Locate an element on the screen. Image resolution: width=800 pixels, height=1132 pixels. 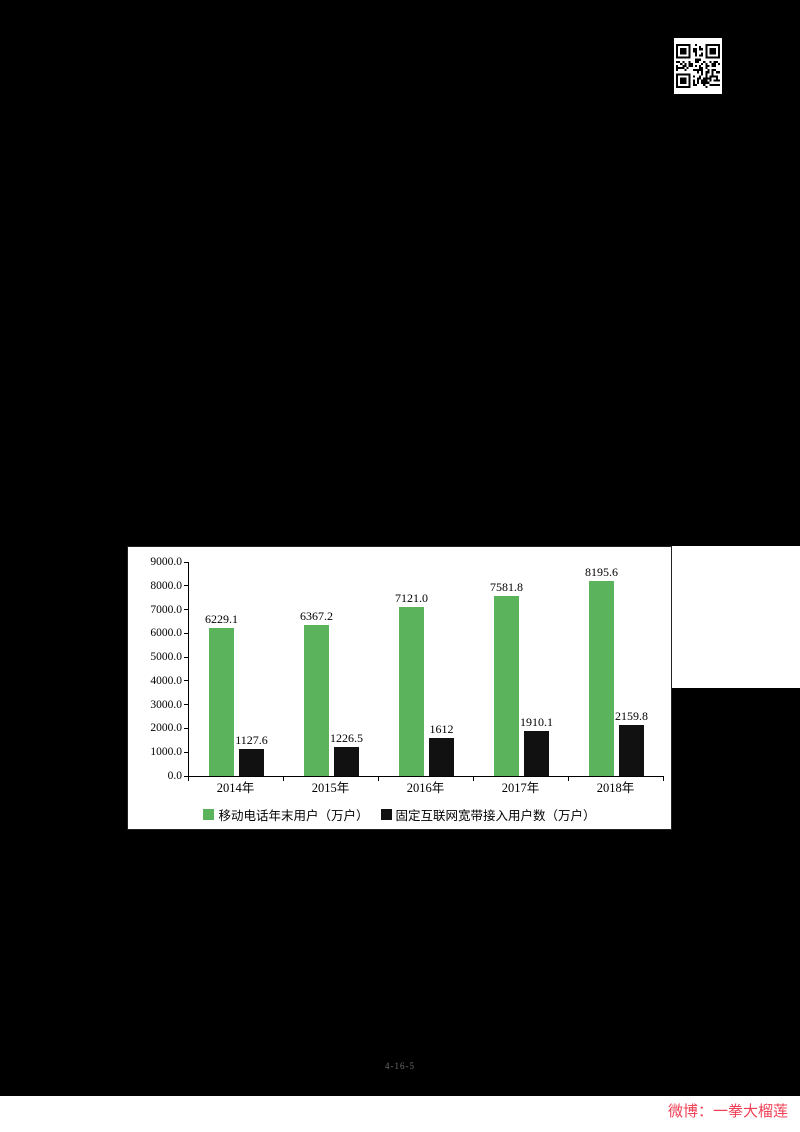
x-axis-category-label: 2014年 is located at coordinates (235, 788).